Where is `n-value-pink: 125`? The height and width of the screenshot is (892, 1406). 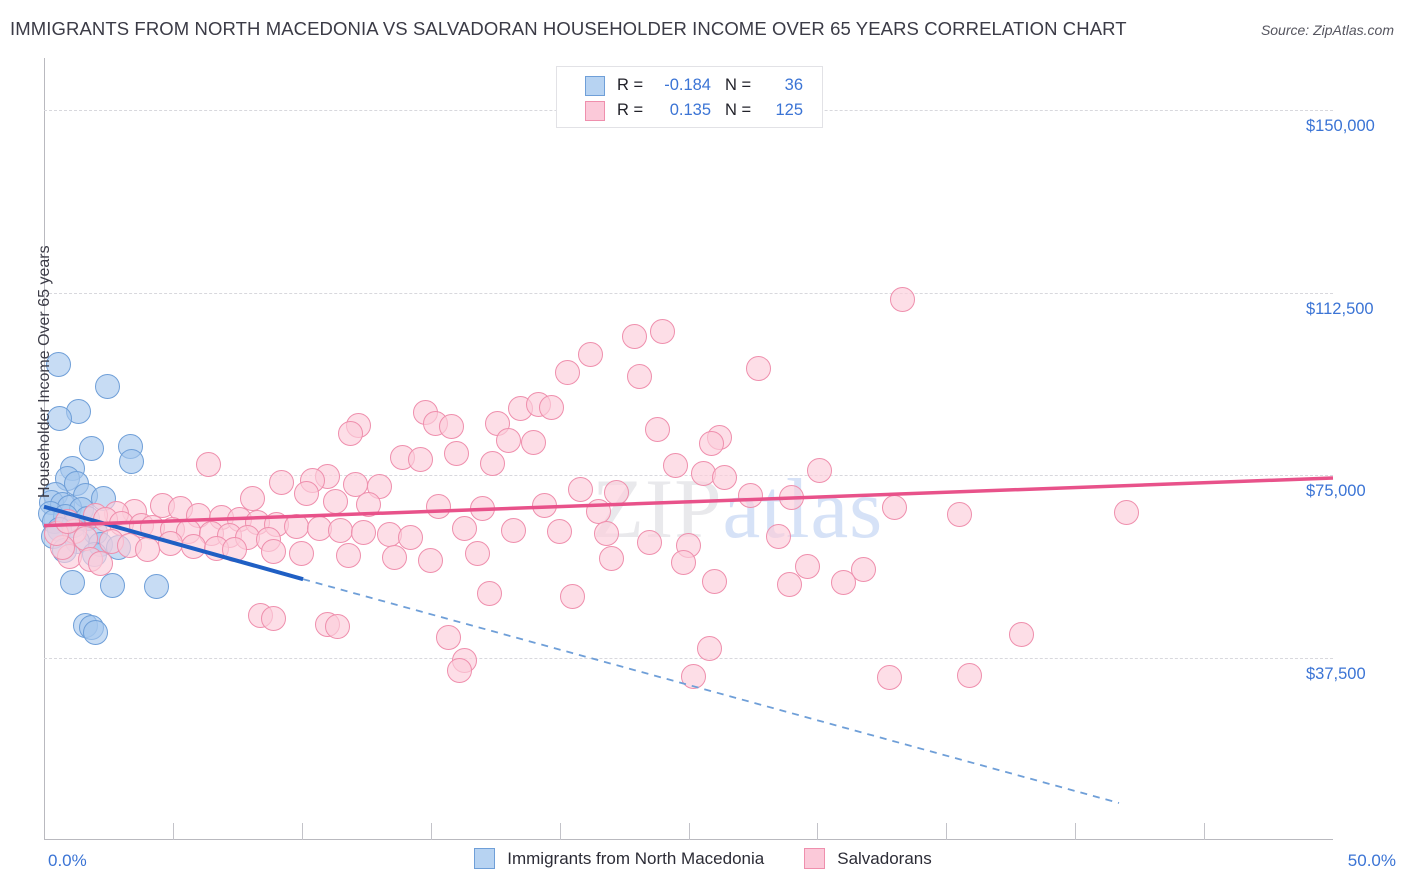
n-value-pink: 125 is located at coordinates (789, 110).